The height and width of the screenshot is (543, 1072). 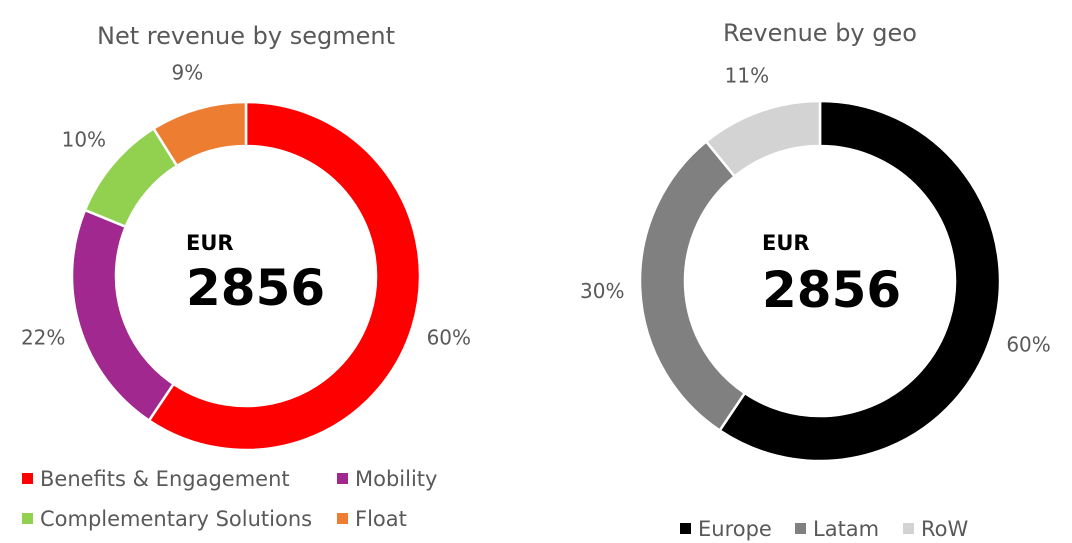 What do you see at coordinates (820, 33) in the screenshot?
I see `chart-title-geo: Revenue by geo` at bounding box center [820, 33].